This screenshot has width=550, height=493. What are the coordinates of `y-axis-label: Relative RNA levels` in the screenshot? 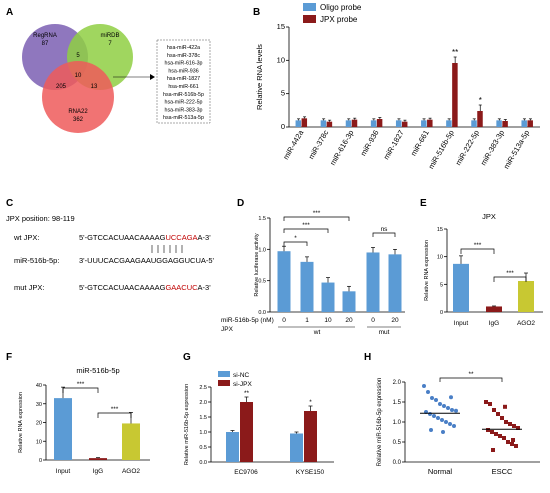 It's located at (259, 77).